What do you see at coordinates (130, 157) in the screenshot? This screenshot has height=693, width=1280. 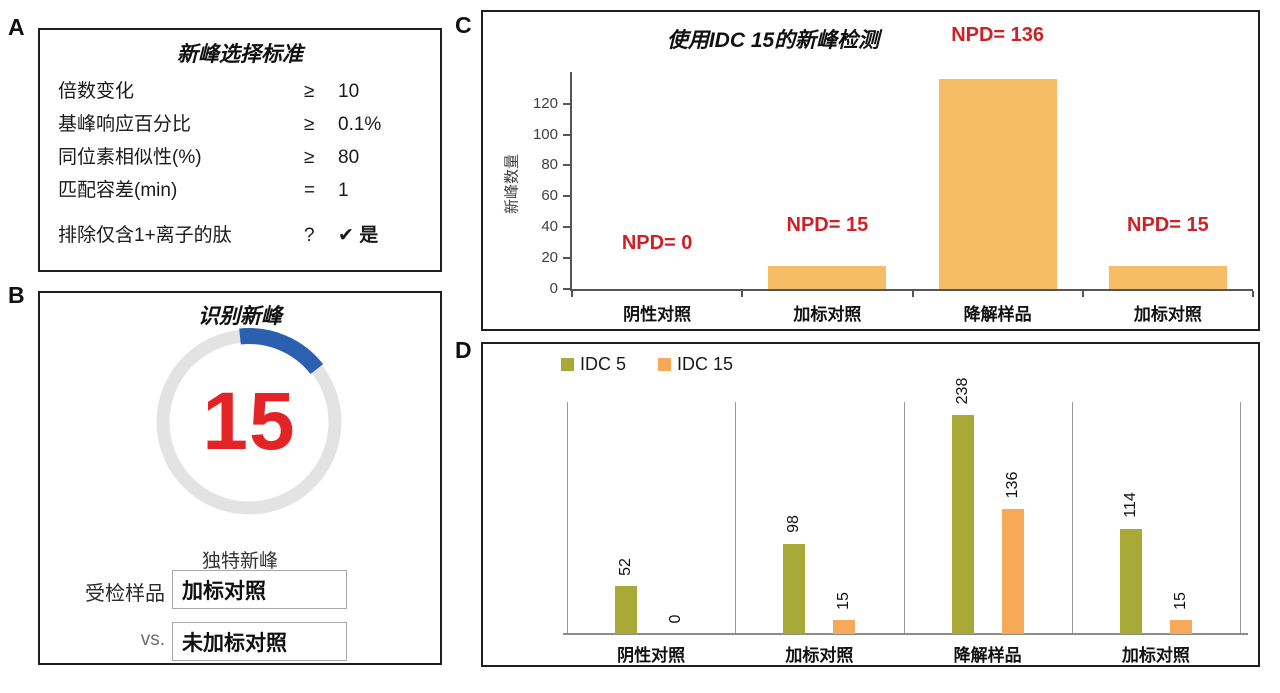 I see `criteria-name: 同位素相似性(%)` at bounding box center [130, 157].